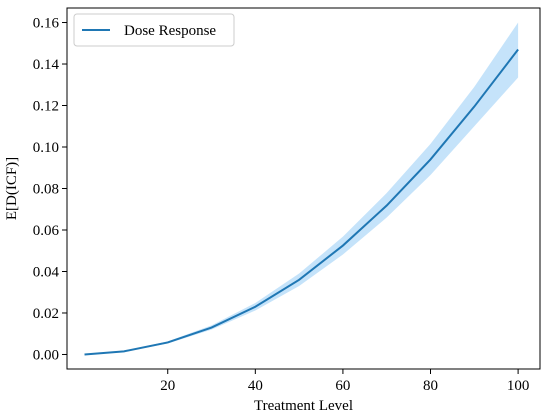  What do you see at coordinates (255, 386) in the screenshot?
I see `x-tick-label: 40` at bounding box center [255, 386].